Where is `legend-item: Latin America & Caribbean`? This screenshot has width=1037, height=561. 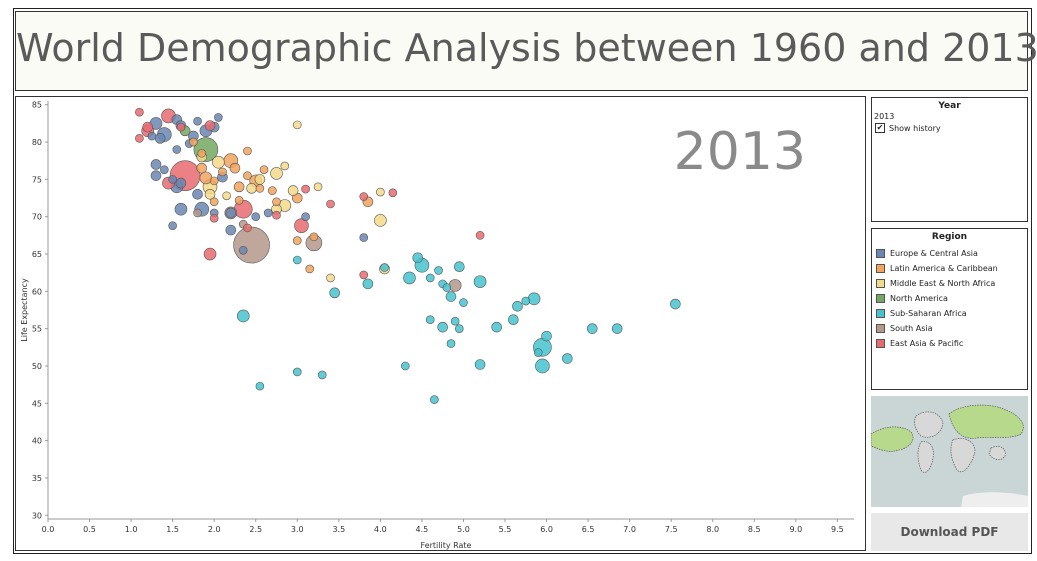 legend-item: Latin America & Caribbean is located at coordinates (951, 268).